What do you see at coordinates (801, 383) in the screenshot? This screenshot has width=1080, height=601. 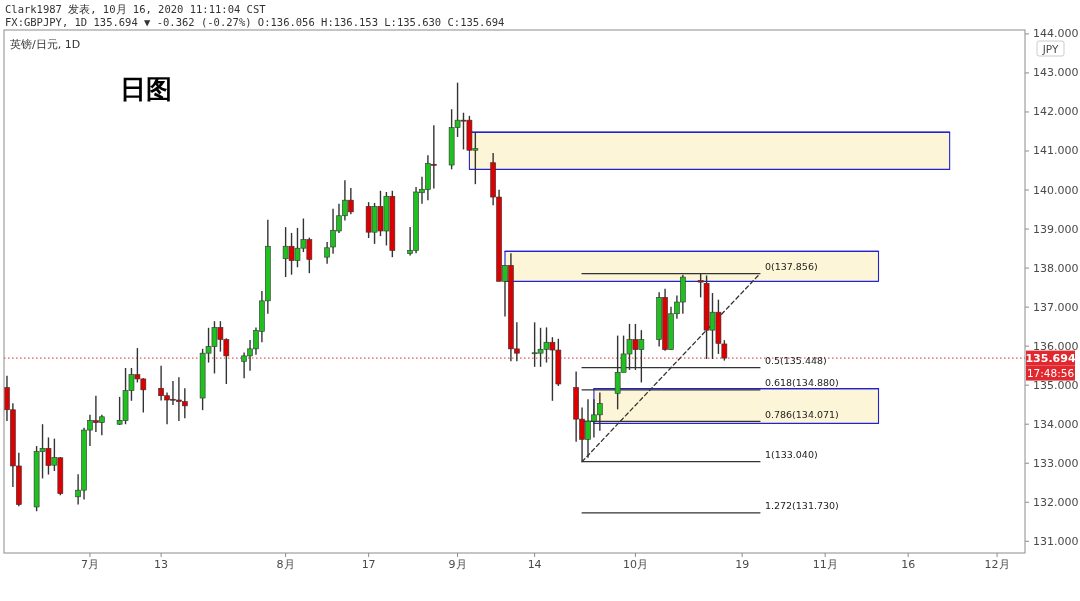 I see `annotation: 0.618(134.880)` at bounding box center [801, 383].